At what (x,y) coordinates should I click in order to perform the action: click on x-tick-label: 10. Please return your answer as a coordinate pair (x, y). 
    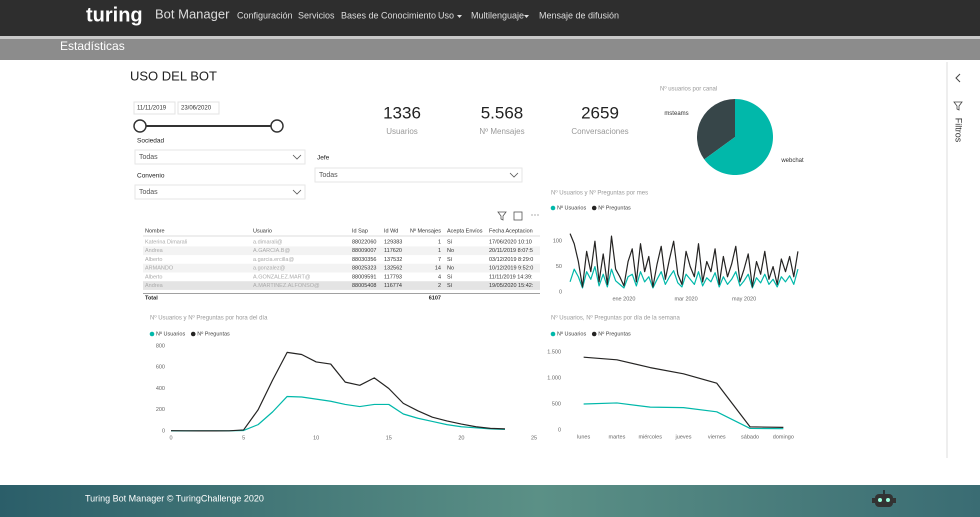
    Looking at the image, I should click on (316, 438).